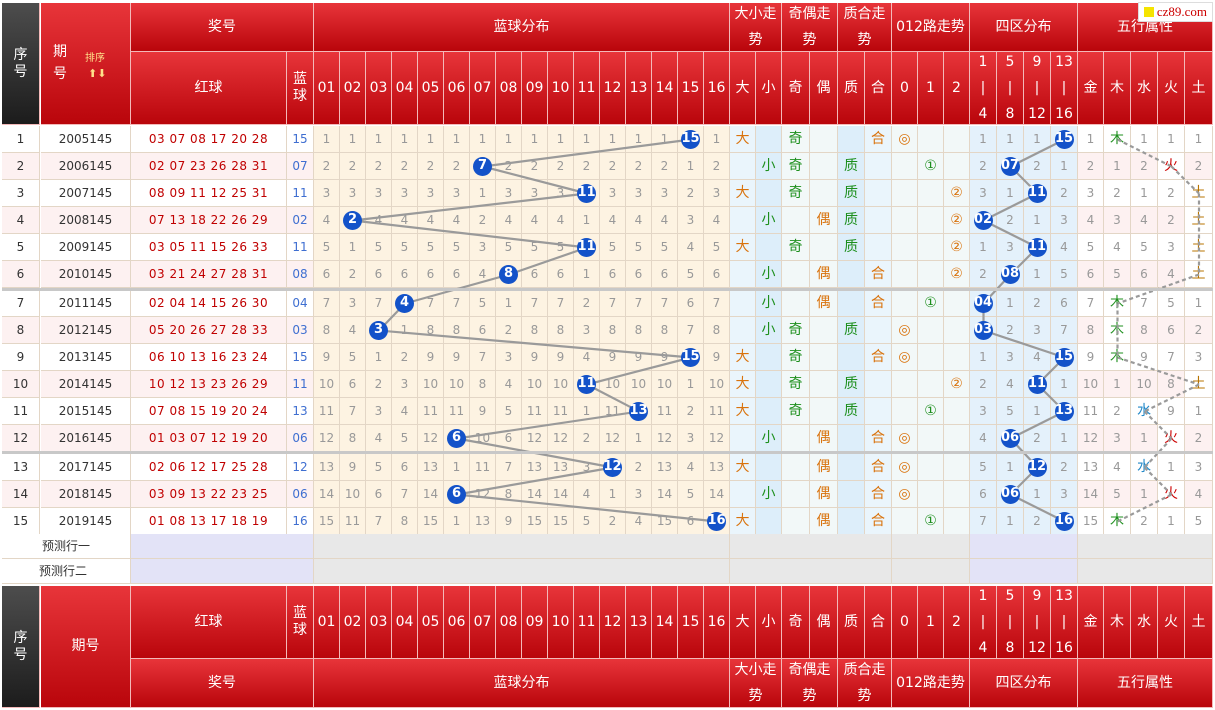 This screenshot has height=710, width=1215. I want to click on zone-ball-marker: 15, so click(1064, 139).